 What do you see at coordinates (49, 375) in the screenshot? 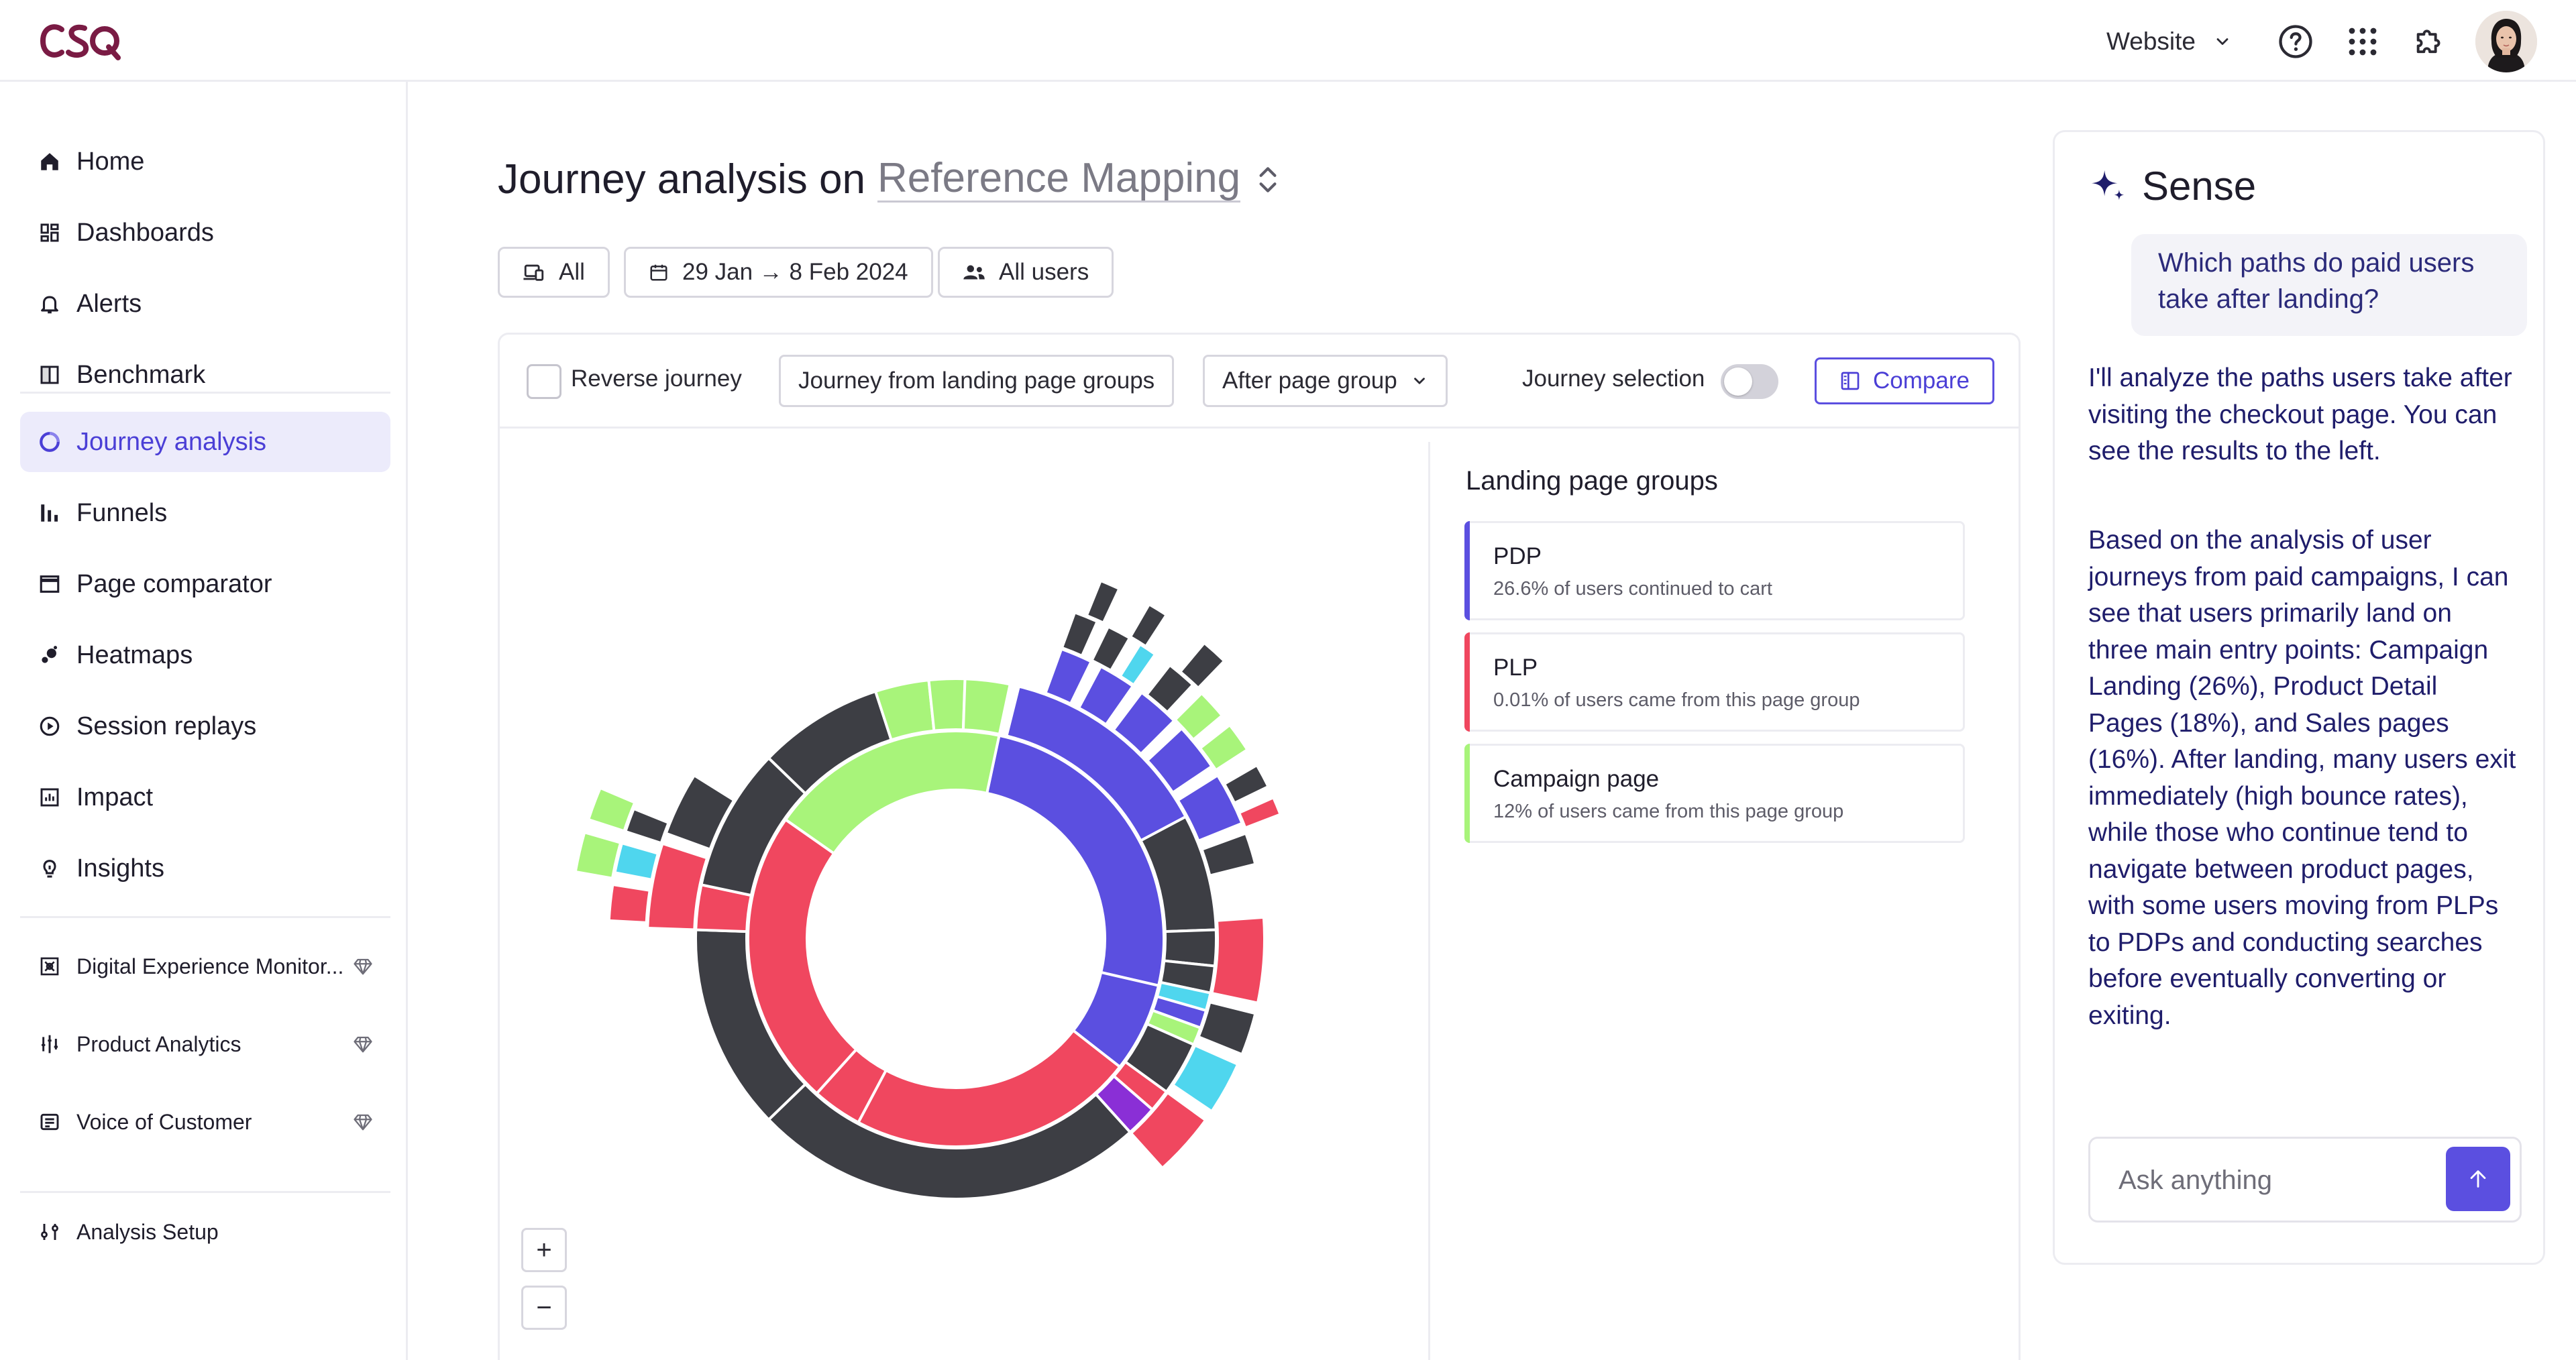
I see `benchmark-icon` at bounding box center [49, 375].